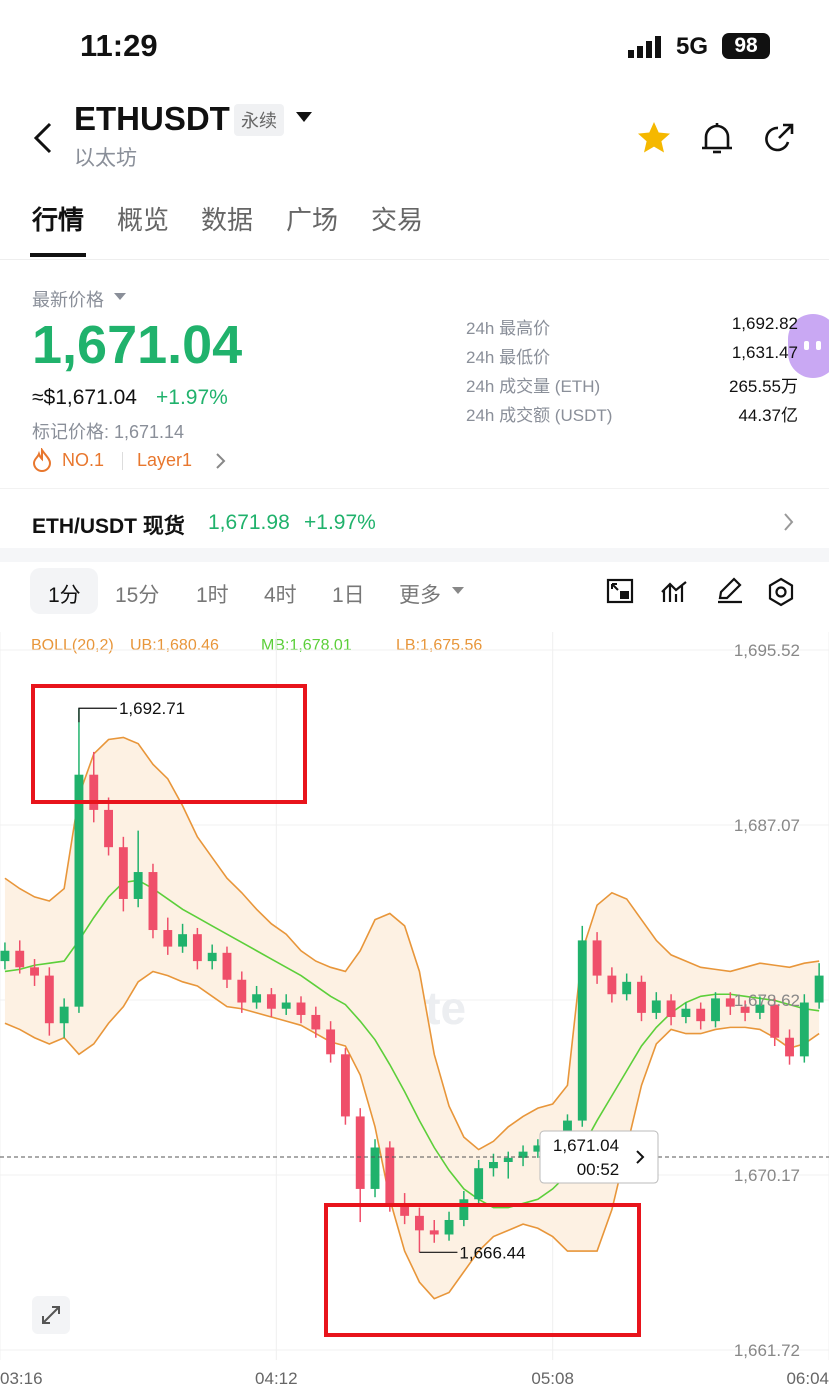 The image size is (829, 1397). Describe the element at coordinates (64, 595) in the screenshot. I see `interval: 1分` at that location.